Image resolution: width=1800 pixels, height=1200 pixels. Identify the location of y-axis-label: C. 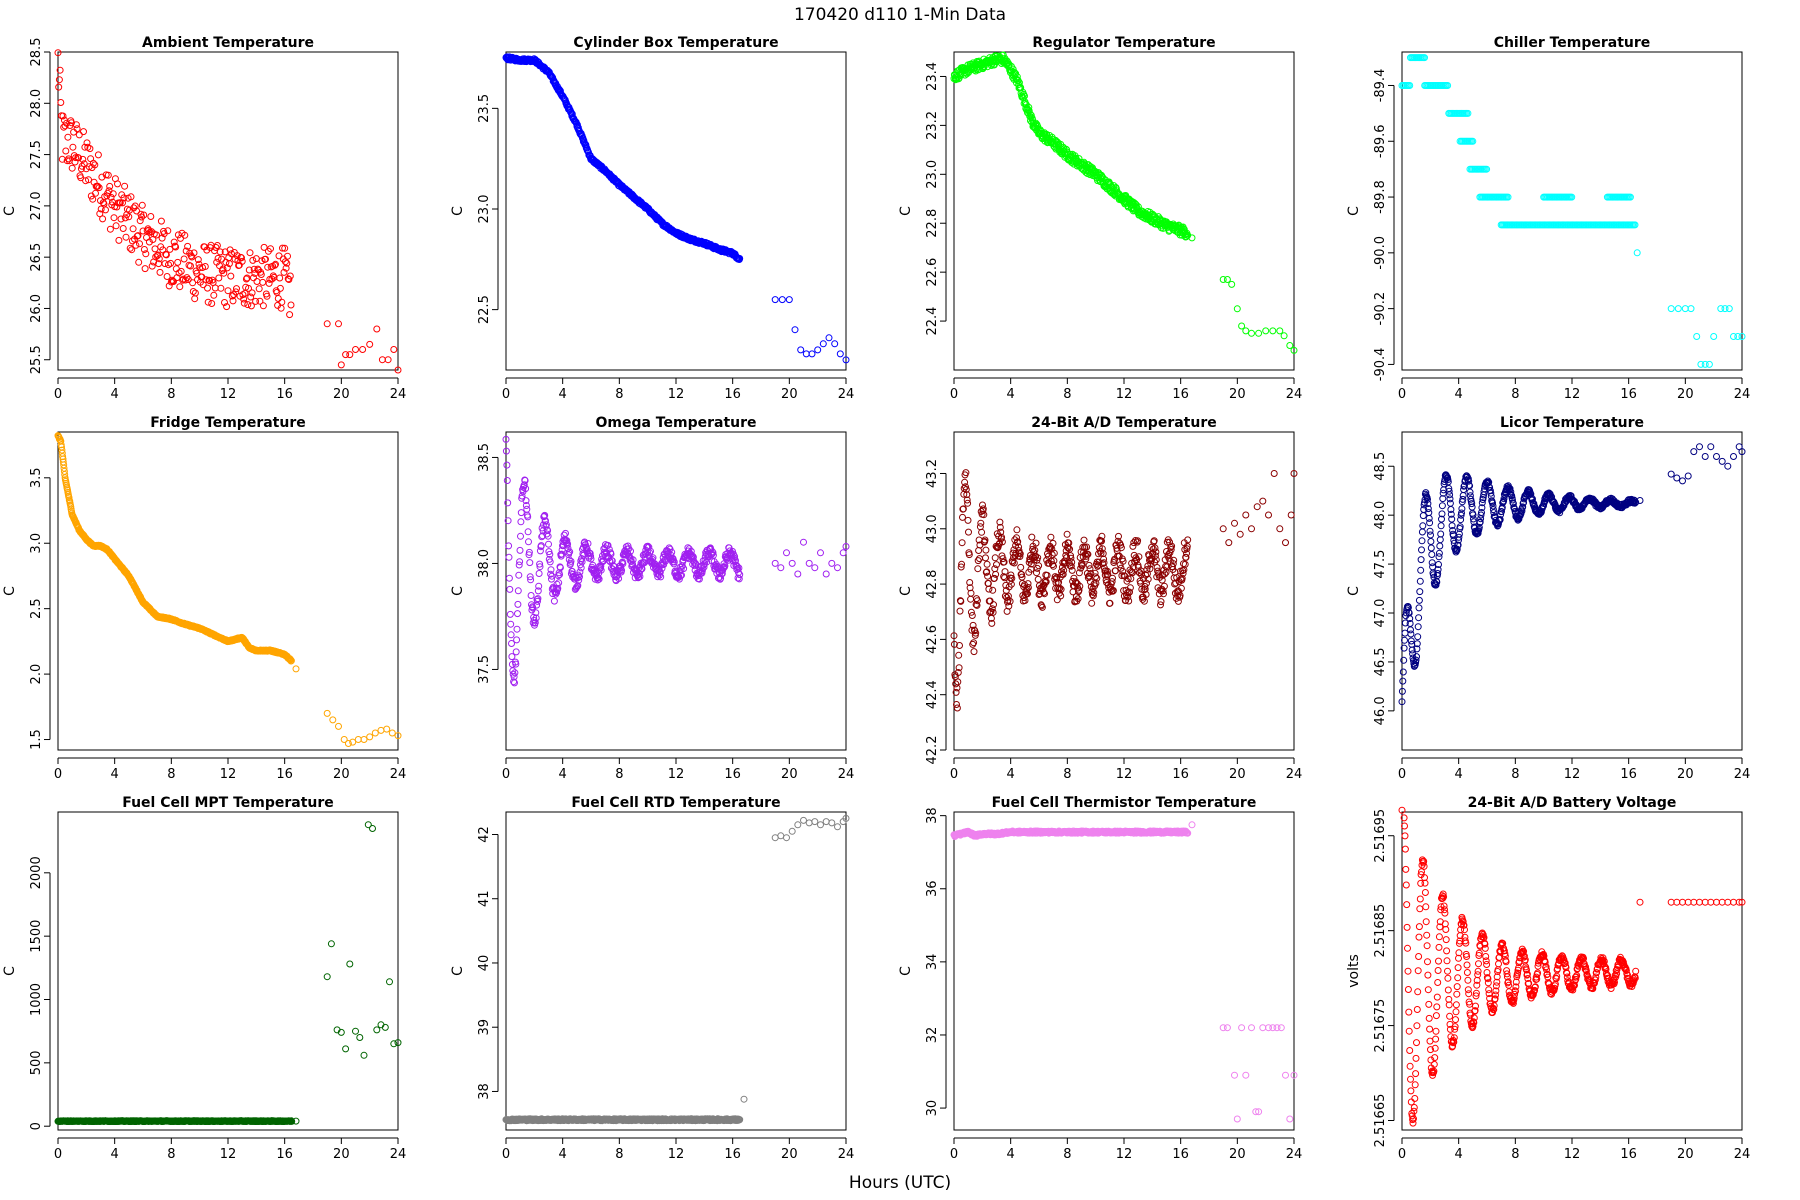
(10, 971).